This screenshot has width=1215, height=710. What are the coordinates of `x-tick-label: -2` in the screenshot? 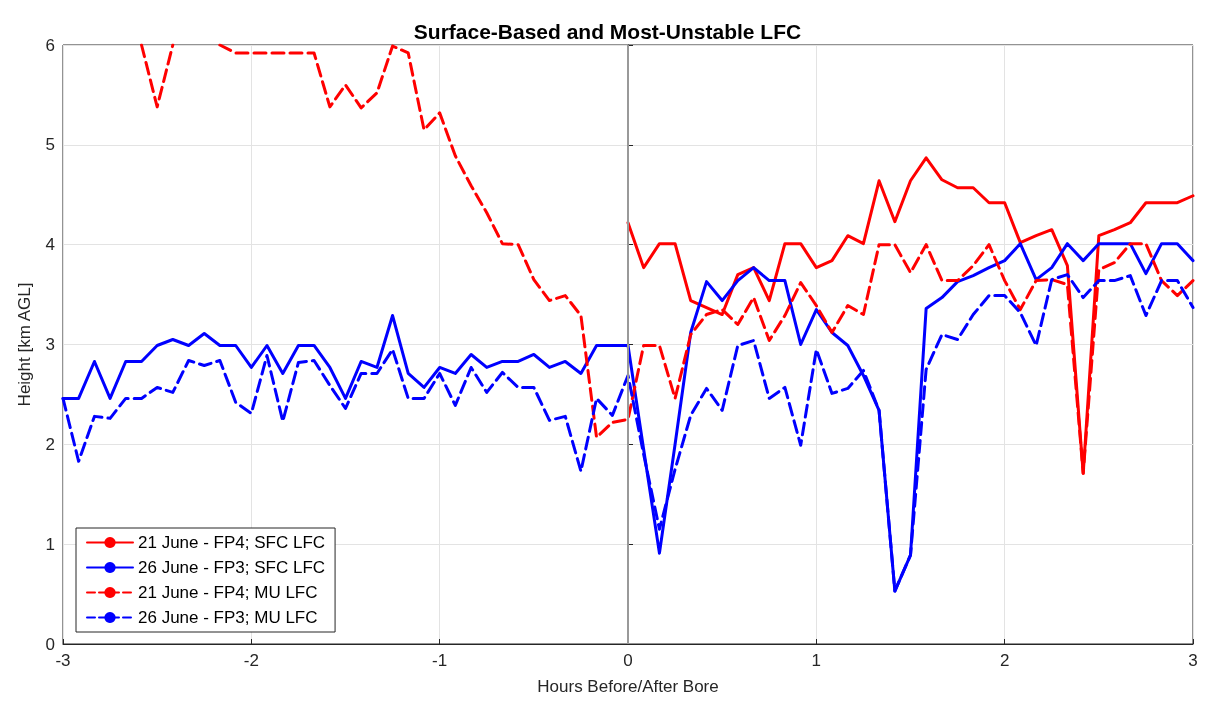 It's located at (251, 660).